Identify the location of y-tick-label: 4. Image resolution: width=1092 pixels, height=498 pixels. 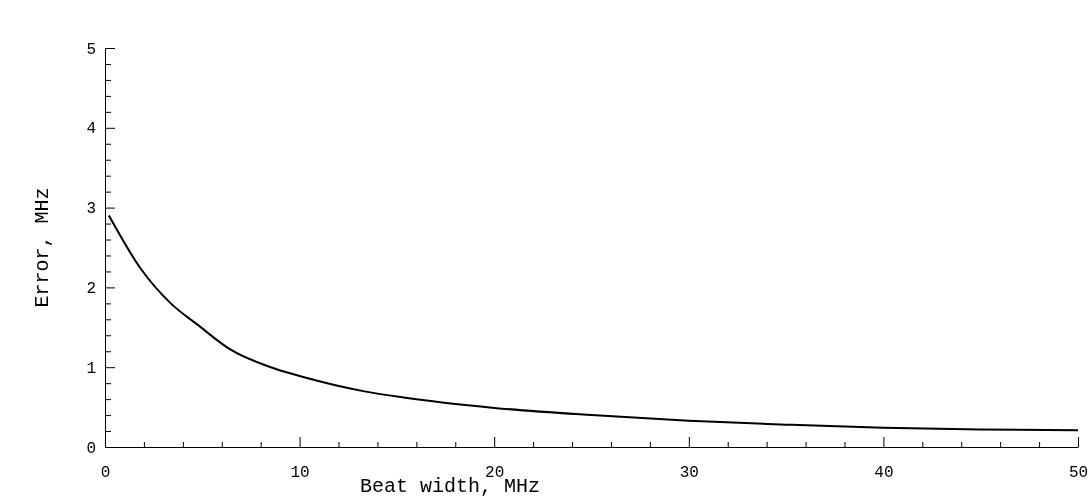
(91, 129).